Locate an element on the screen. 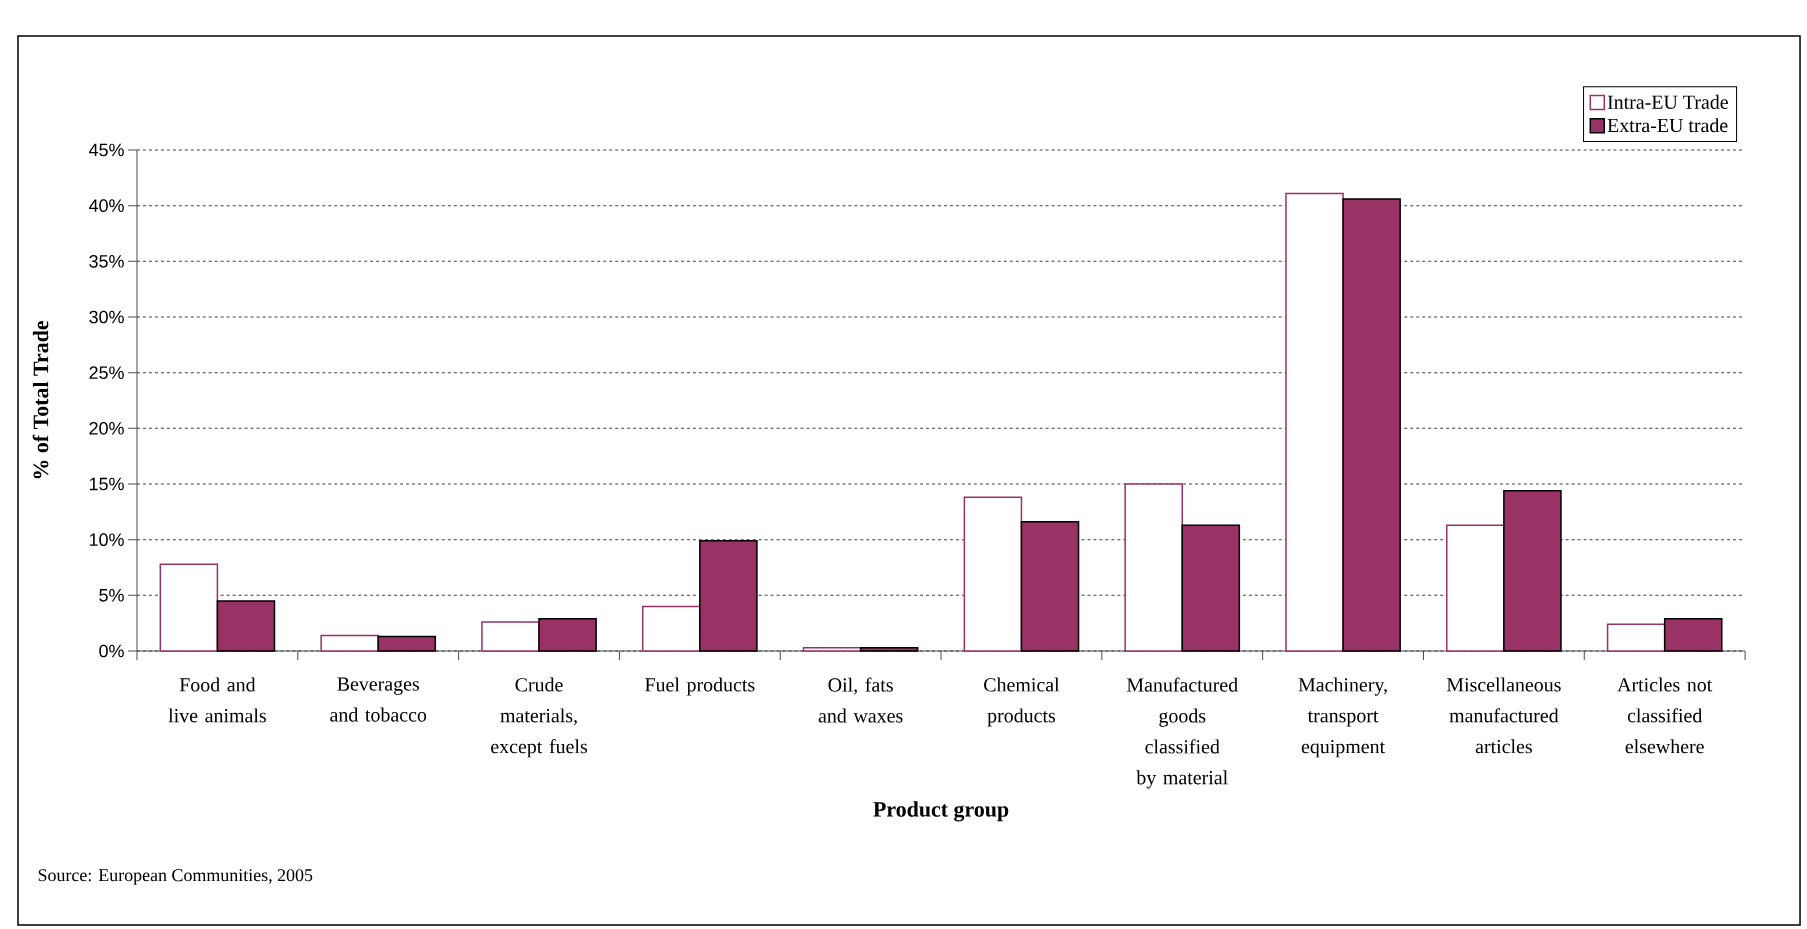  x-tick-label: Miscellaneous manufactured articles is located at coordinates (1503, 715).